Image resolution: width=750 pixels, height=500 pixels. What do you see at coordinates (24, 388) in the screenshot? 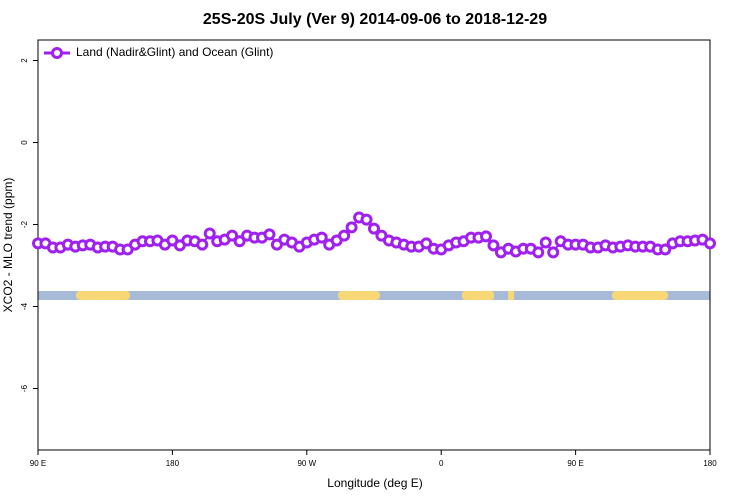
I see `y-tick-label: -6` at bounding box center [24, 388].